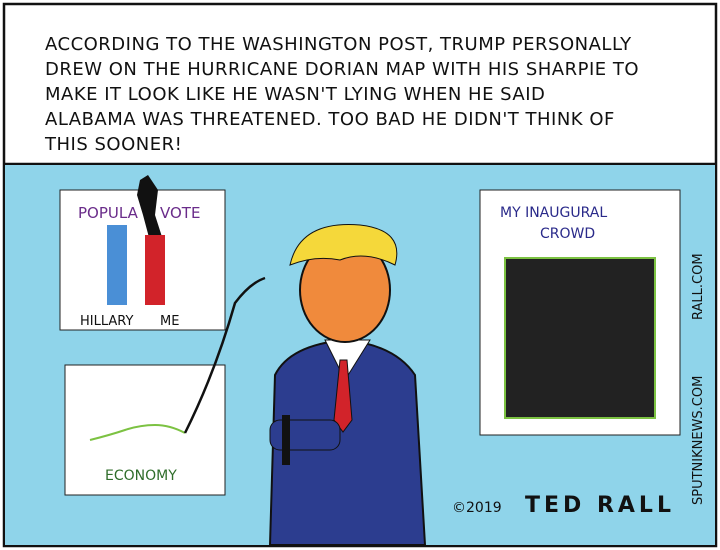 This screenshot has height=550, width=720. I want to click on poster-label: HILLARY, so click(106, 321).